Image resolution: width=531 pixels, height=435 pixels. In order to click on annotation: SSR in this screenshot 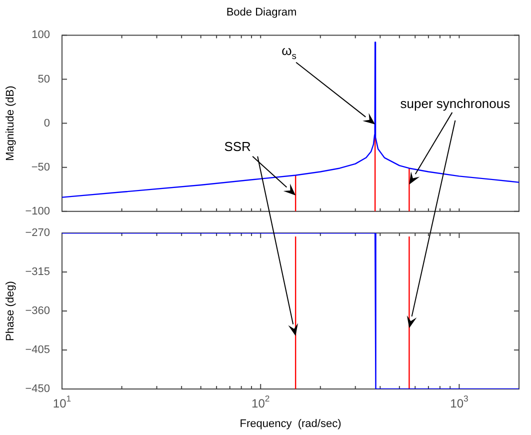, I will do `click(237, 146)`.